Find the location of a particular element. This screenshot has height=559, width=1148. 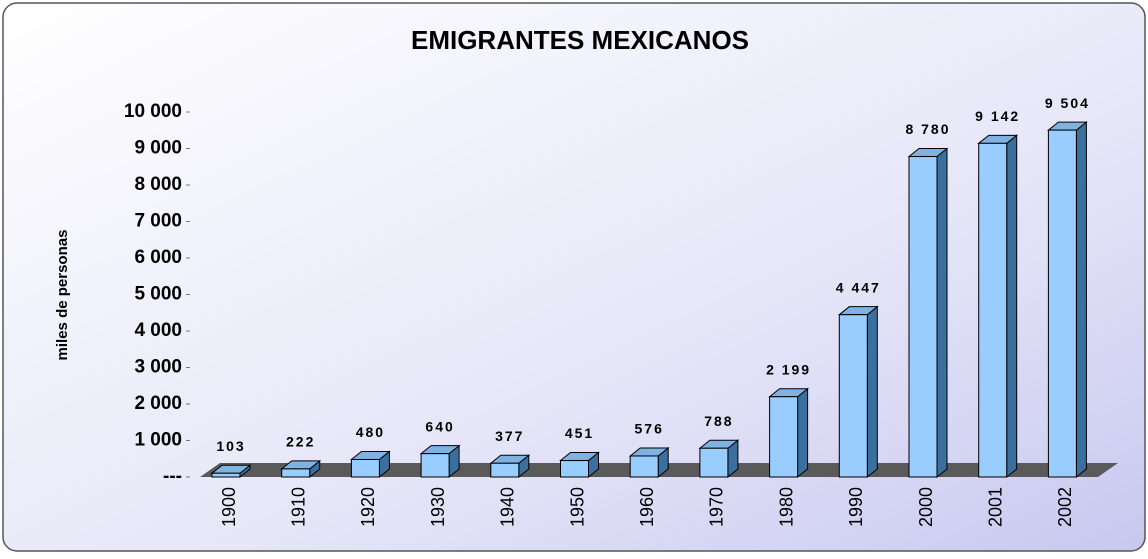

data-label: 640 is located at coordinates (439, 426).